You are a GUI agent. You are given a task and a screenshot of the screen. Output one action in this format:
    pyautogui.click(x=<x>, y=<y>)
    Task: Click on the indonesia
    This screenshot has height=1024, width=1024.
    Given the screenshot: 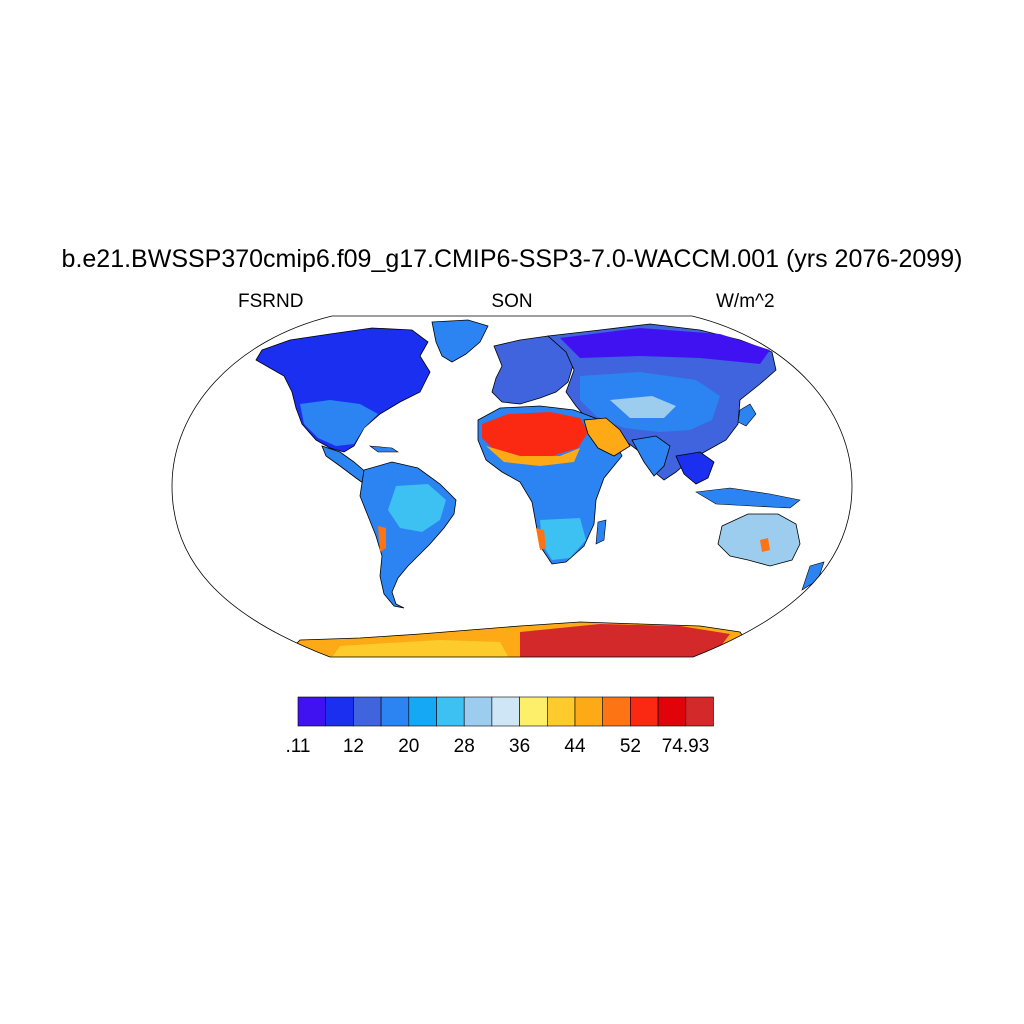 What is the action you would take?
    pyautogui.click(x=748, y=498)
    